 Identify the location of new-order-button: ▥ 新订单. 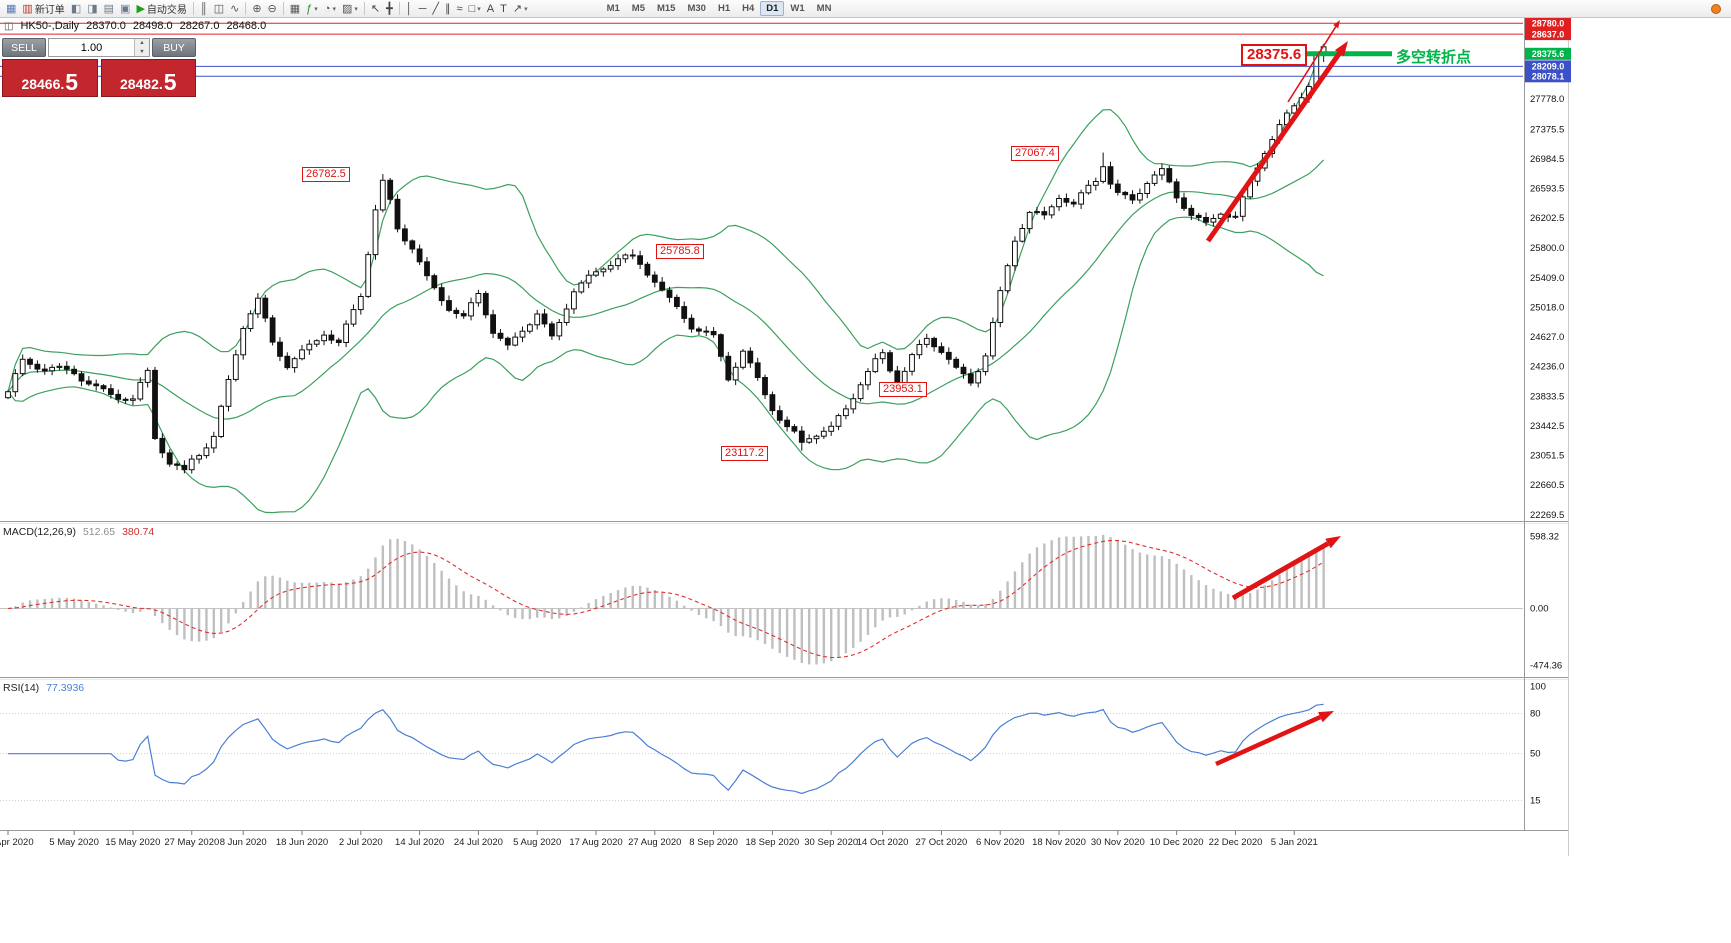
(43, 9).